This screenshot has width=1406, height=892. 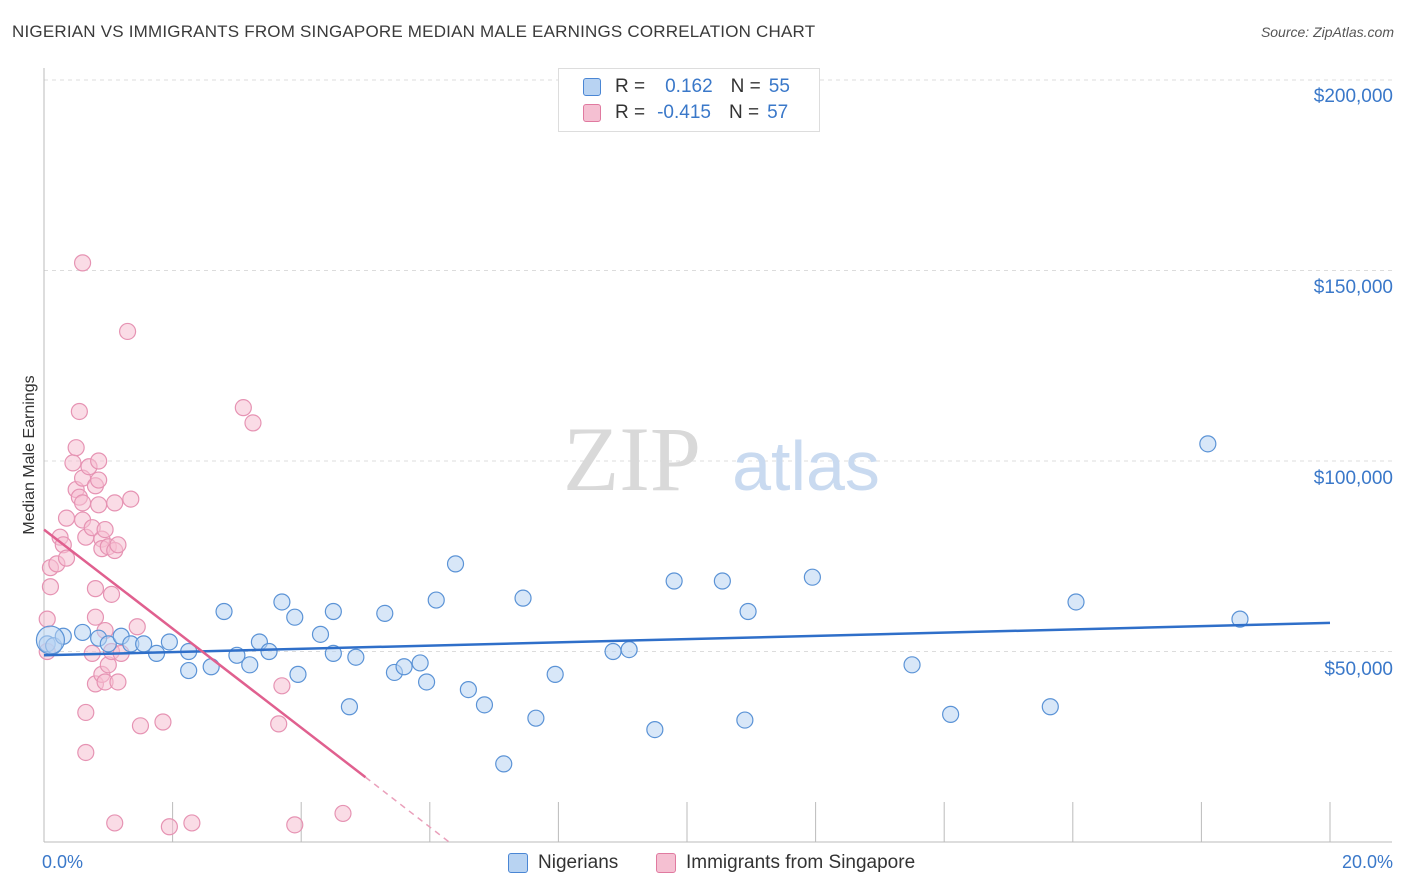 I want to click on legend-row-singapore: R = -0.415 N = 57, so click(x=685, y=113).